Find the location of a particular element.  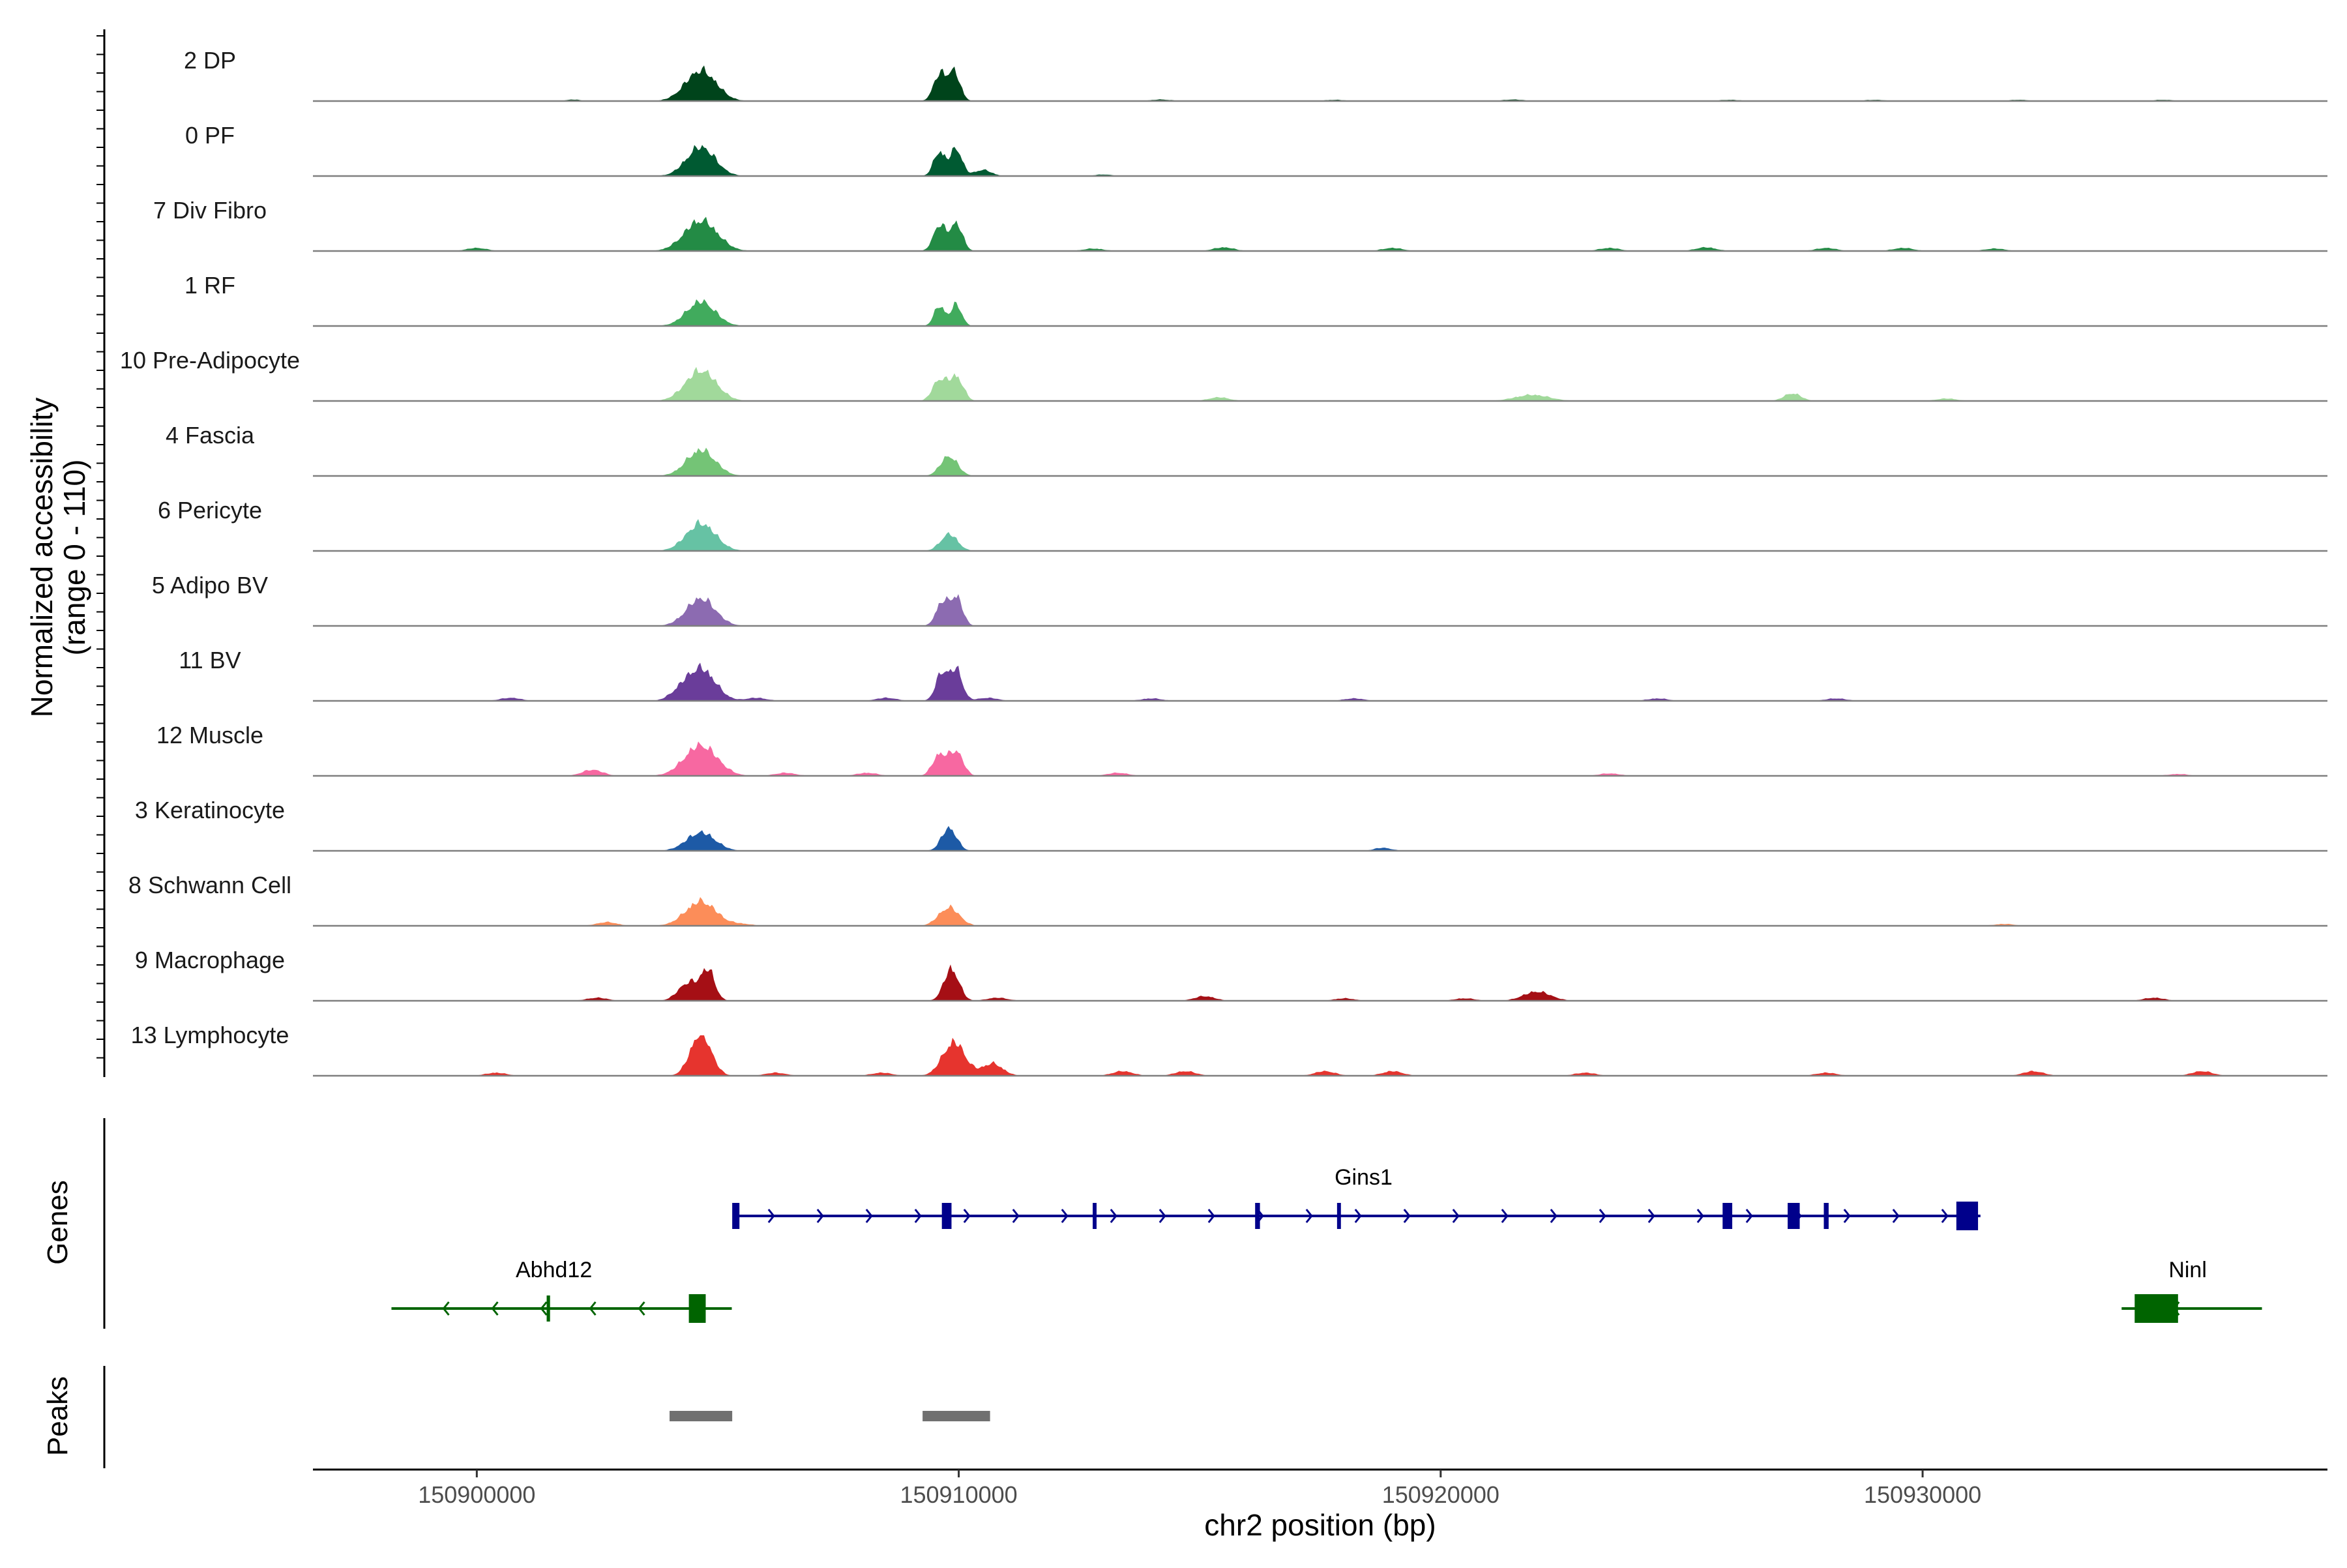

x-tick-label: 150920000 is located at coordinates (1440, 1494).